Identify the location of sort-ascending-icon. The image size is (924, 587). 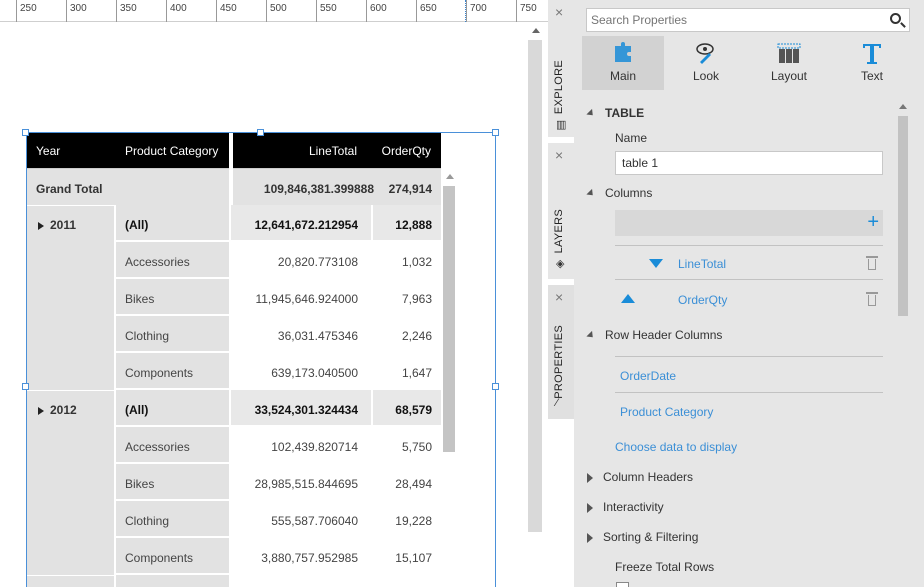
(628, 298).